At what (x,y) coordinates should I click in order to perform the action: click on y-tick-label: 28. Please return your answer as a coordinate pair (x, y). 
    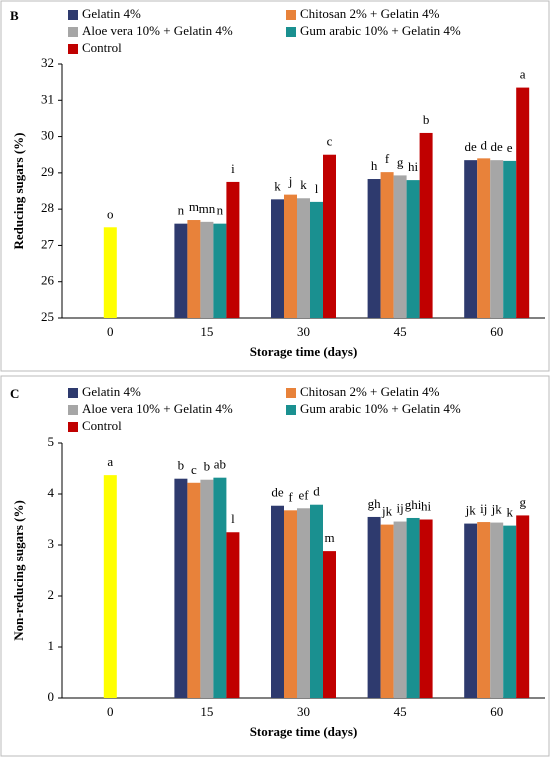
    Looking at the image, I should click on (47, 207).